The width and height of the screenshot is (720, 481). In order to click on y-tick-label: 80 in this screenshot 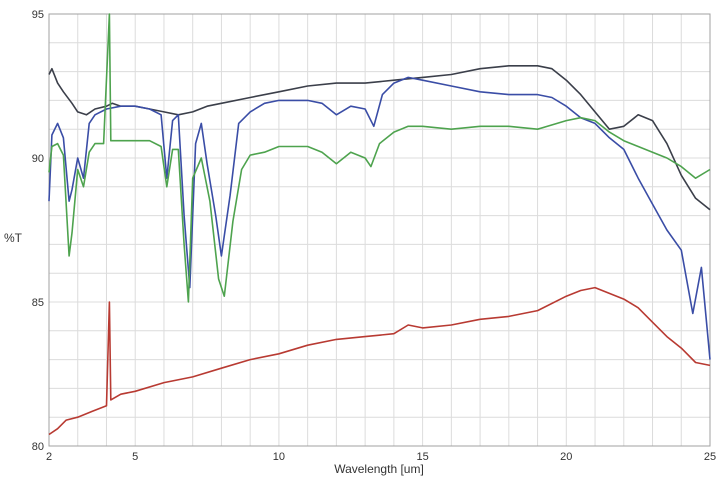, I will do `click(38, 447)`.